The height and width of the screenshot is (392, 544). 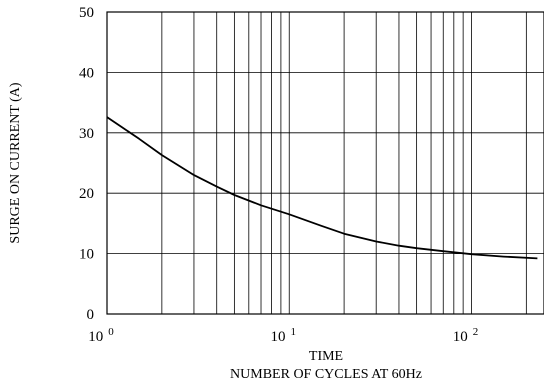 What do you see at coordinates (15, 162) in the screenshot?
I see `y-axis-label: SURGE ON CURRENT (A)` at bounding box center [15, 162].